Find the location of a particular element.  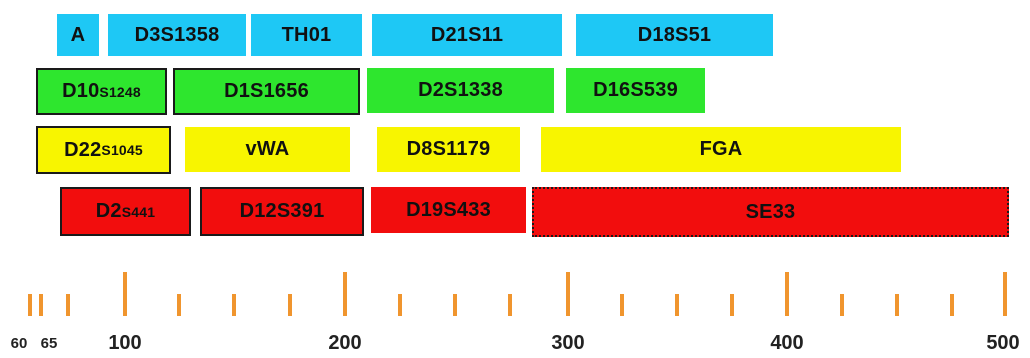

marker-FGA: FGA is located at coordinates (721, 149).